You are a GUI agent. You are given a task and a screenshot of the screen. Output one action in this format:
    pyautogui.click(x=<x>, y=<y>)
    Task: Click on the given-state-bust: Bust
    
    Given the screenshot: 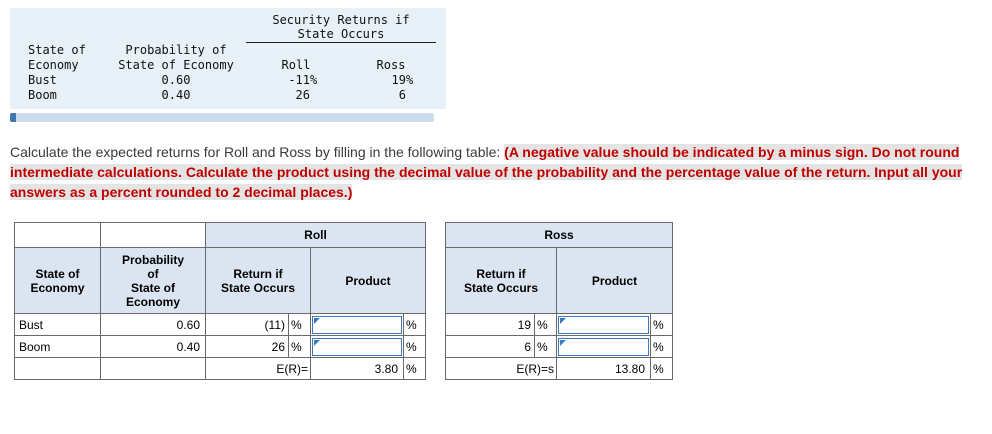 What is the action you would take?
    pyautogui.click(x=42, y=79)
    